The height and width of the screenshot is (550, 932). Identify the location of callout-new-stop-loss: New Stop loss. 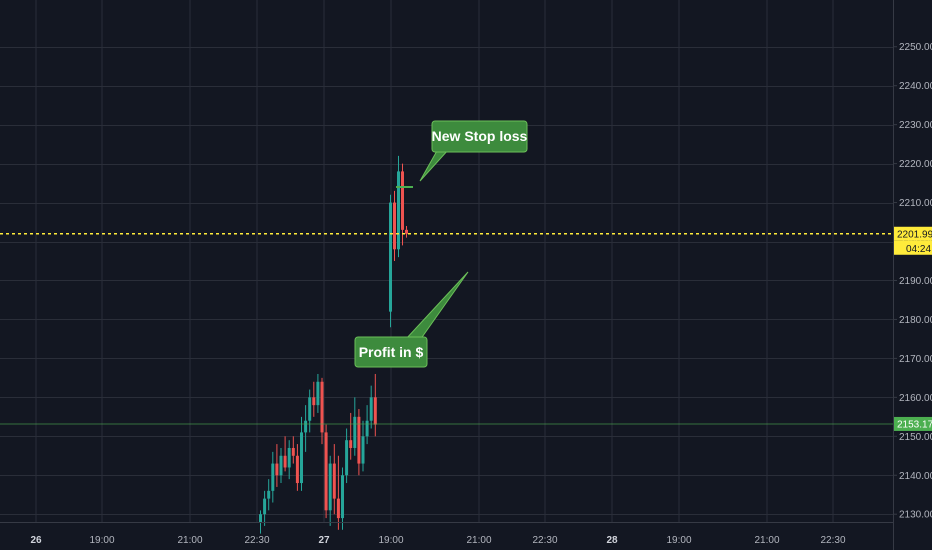
(473, 151).